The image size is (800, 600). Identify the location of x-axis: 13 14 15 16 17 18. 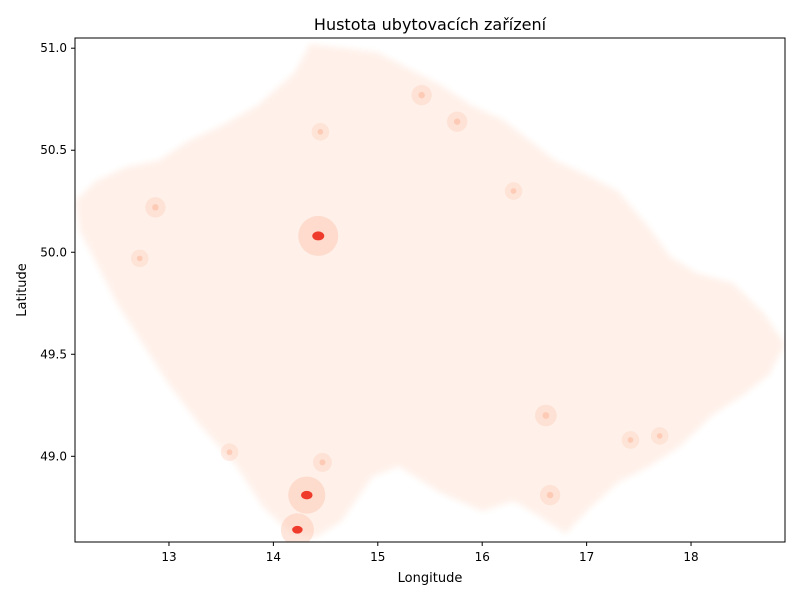
(430, 553).